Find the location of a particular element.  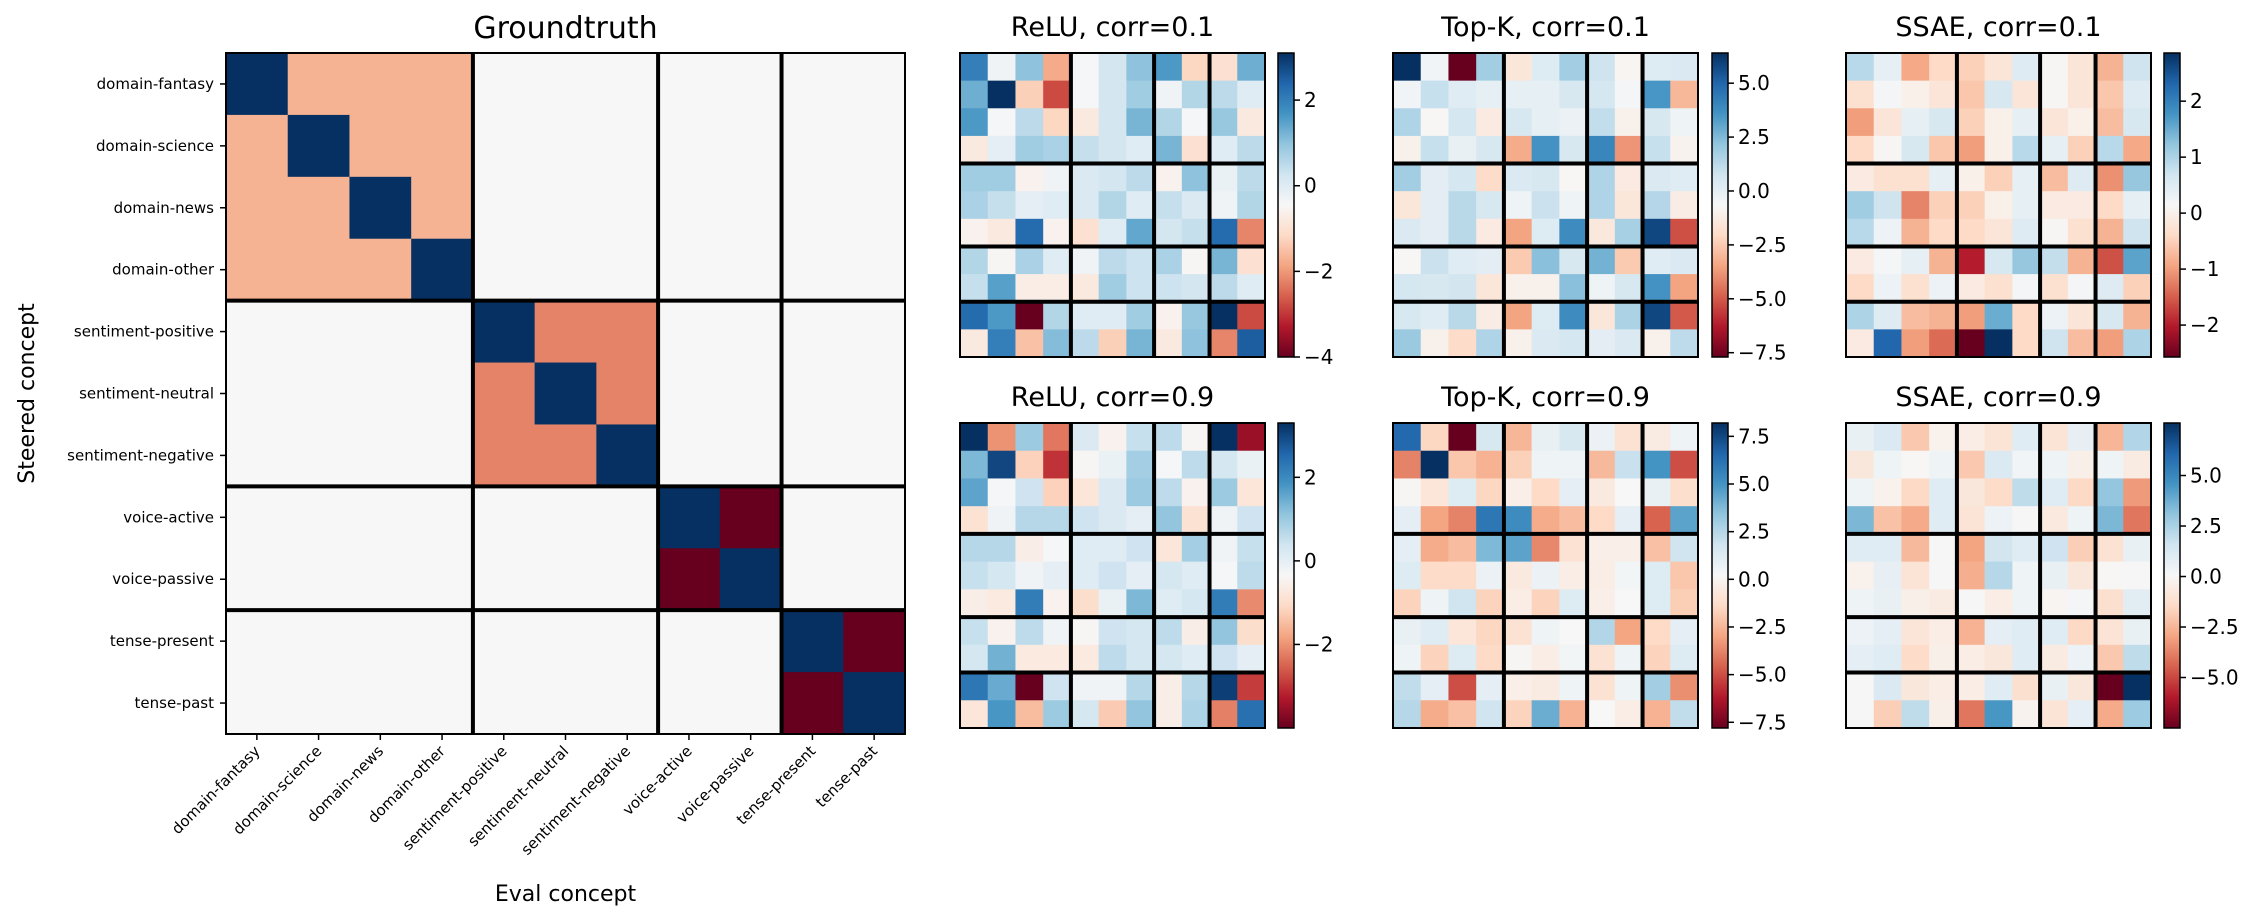

colorbar-tick-label: −2.5 is located at coordinates (2214, 627).